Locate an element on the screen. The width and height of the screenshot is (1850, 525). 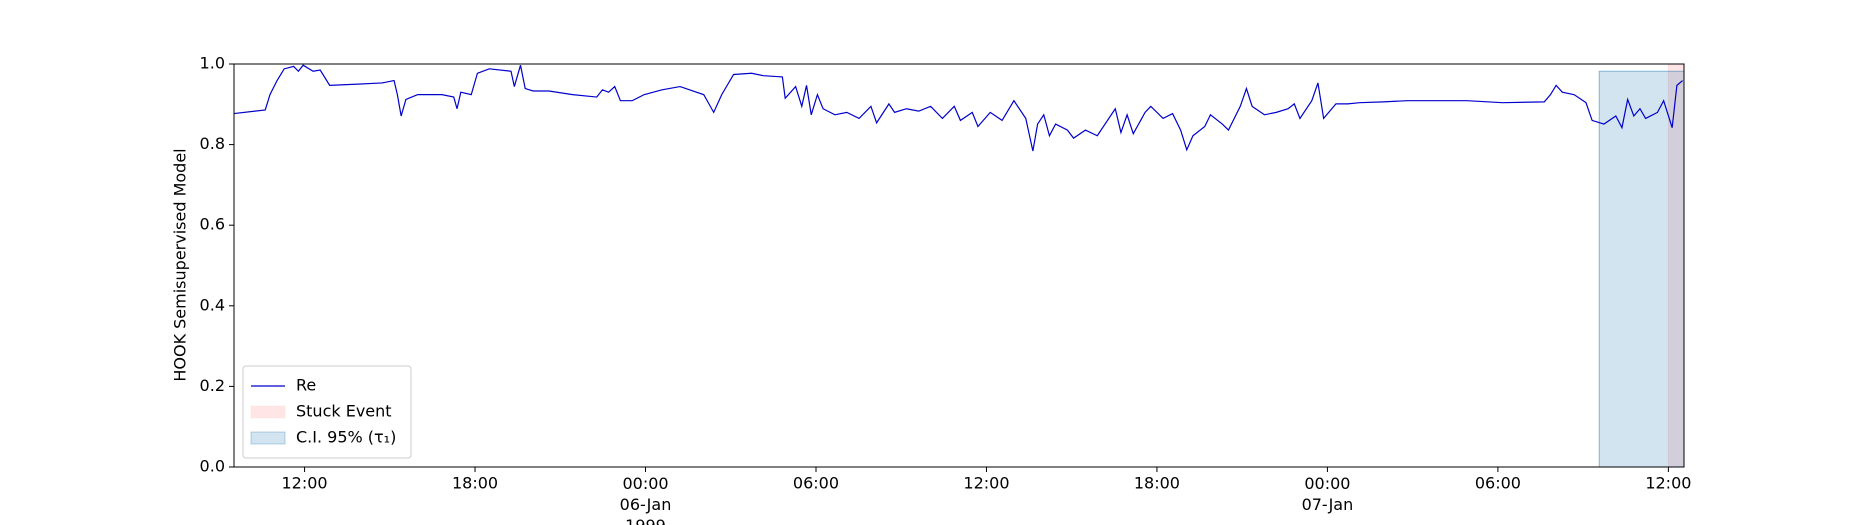
legend is located at coordinates (327, 412).